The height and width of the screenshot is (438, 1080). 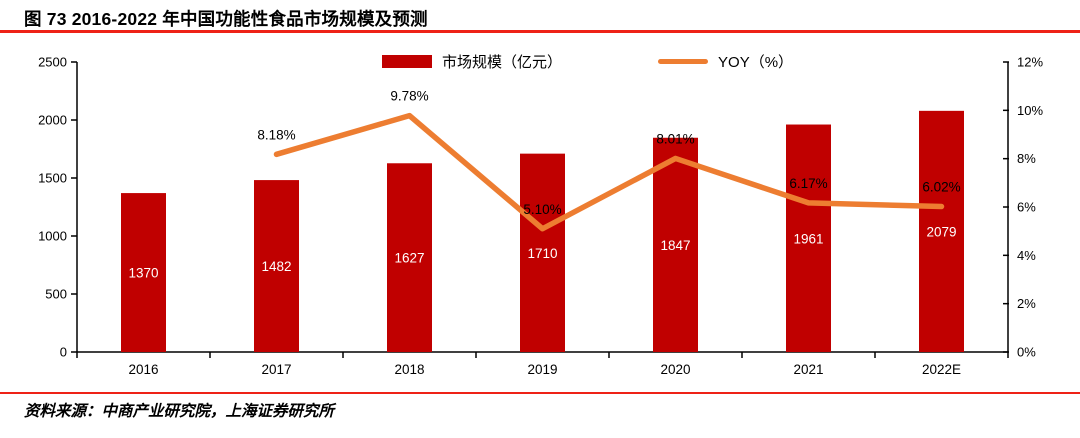 I want to click on yoy-point-label: 5.10%, so click(x=542, y=209).